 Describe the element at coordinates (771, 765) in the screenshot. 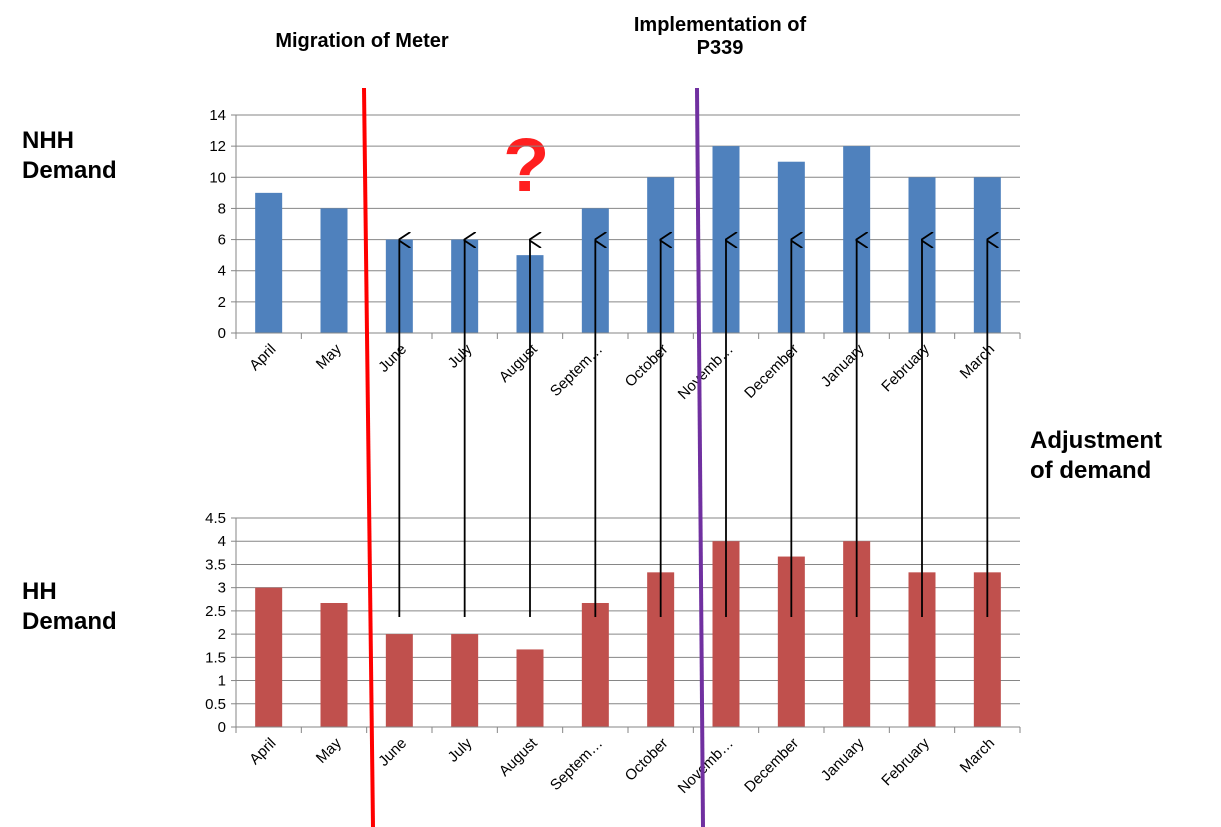

I see `hh-xtick-label: December` at that location.